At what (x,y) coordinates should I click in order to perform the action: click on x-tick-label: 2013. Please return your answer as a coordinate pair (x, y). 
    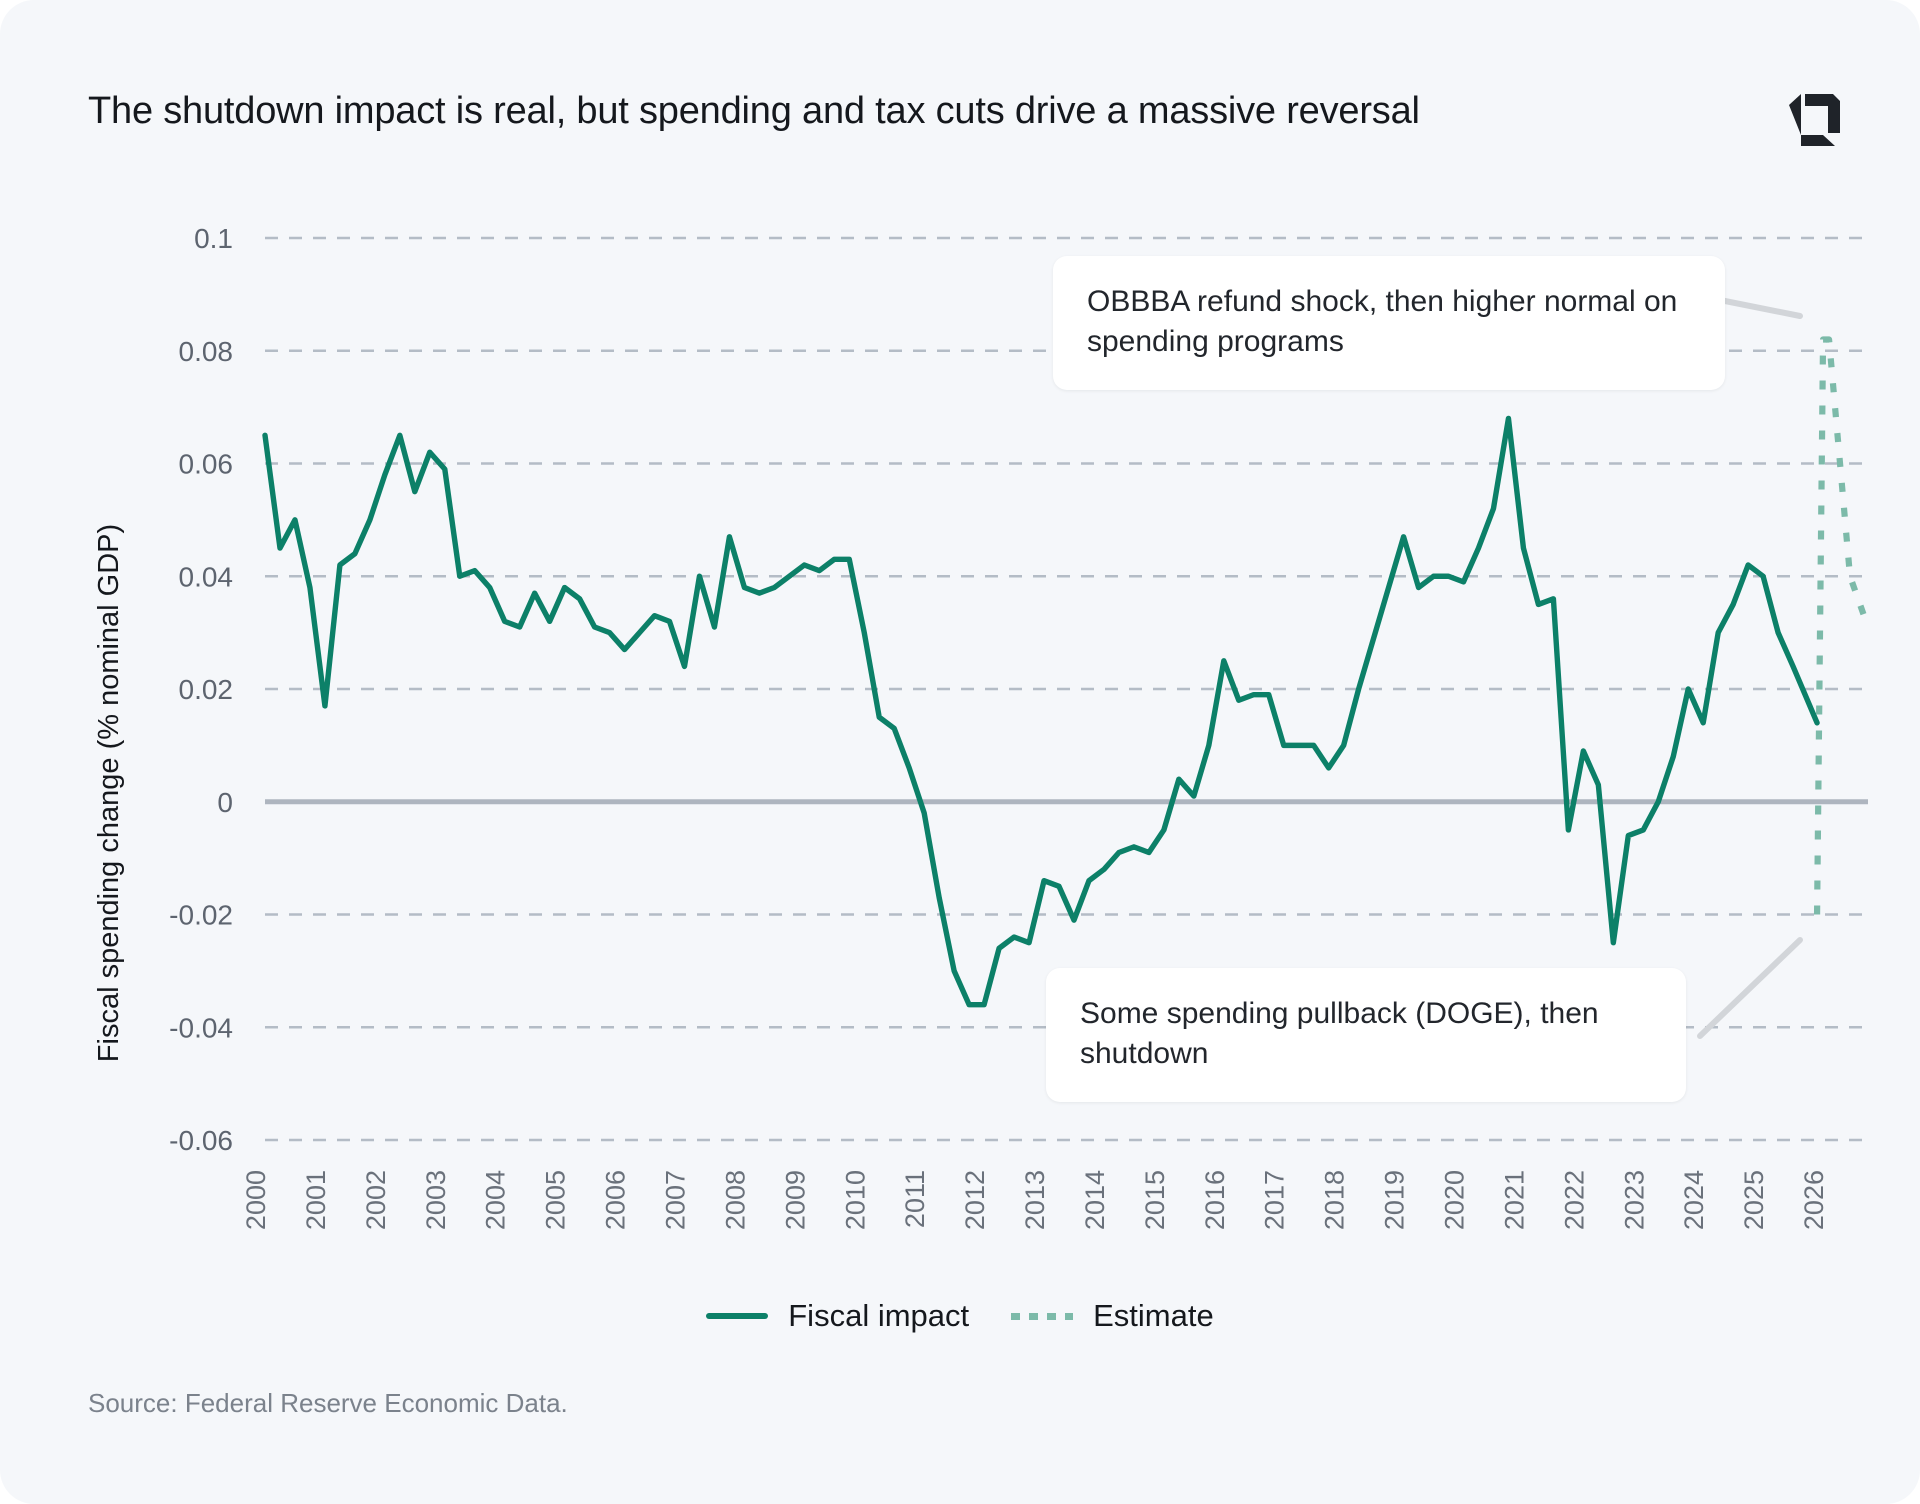
    Looking at the image, I should click on (1035, 1200).